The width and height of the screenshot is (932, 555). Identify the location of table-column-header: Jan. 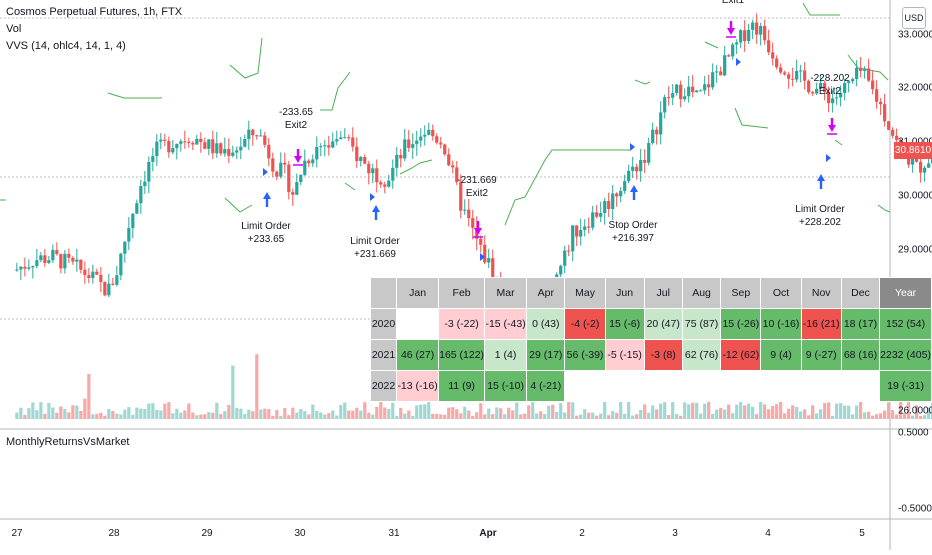
(418, 293).